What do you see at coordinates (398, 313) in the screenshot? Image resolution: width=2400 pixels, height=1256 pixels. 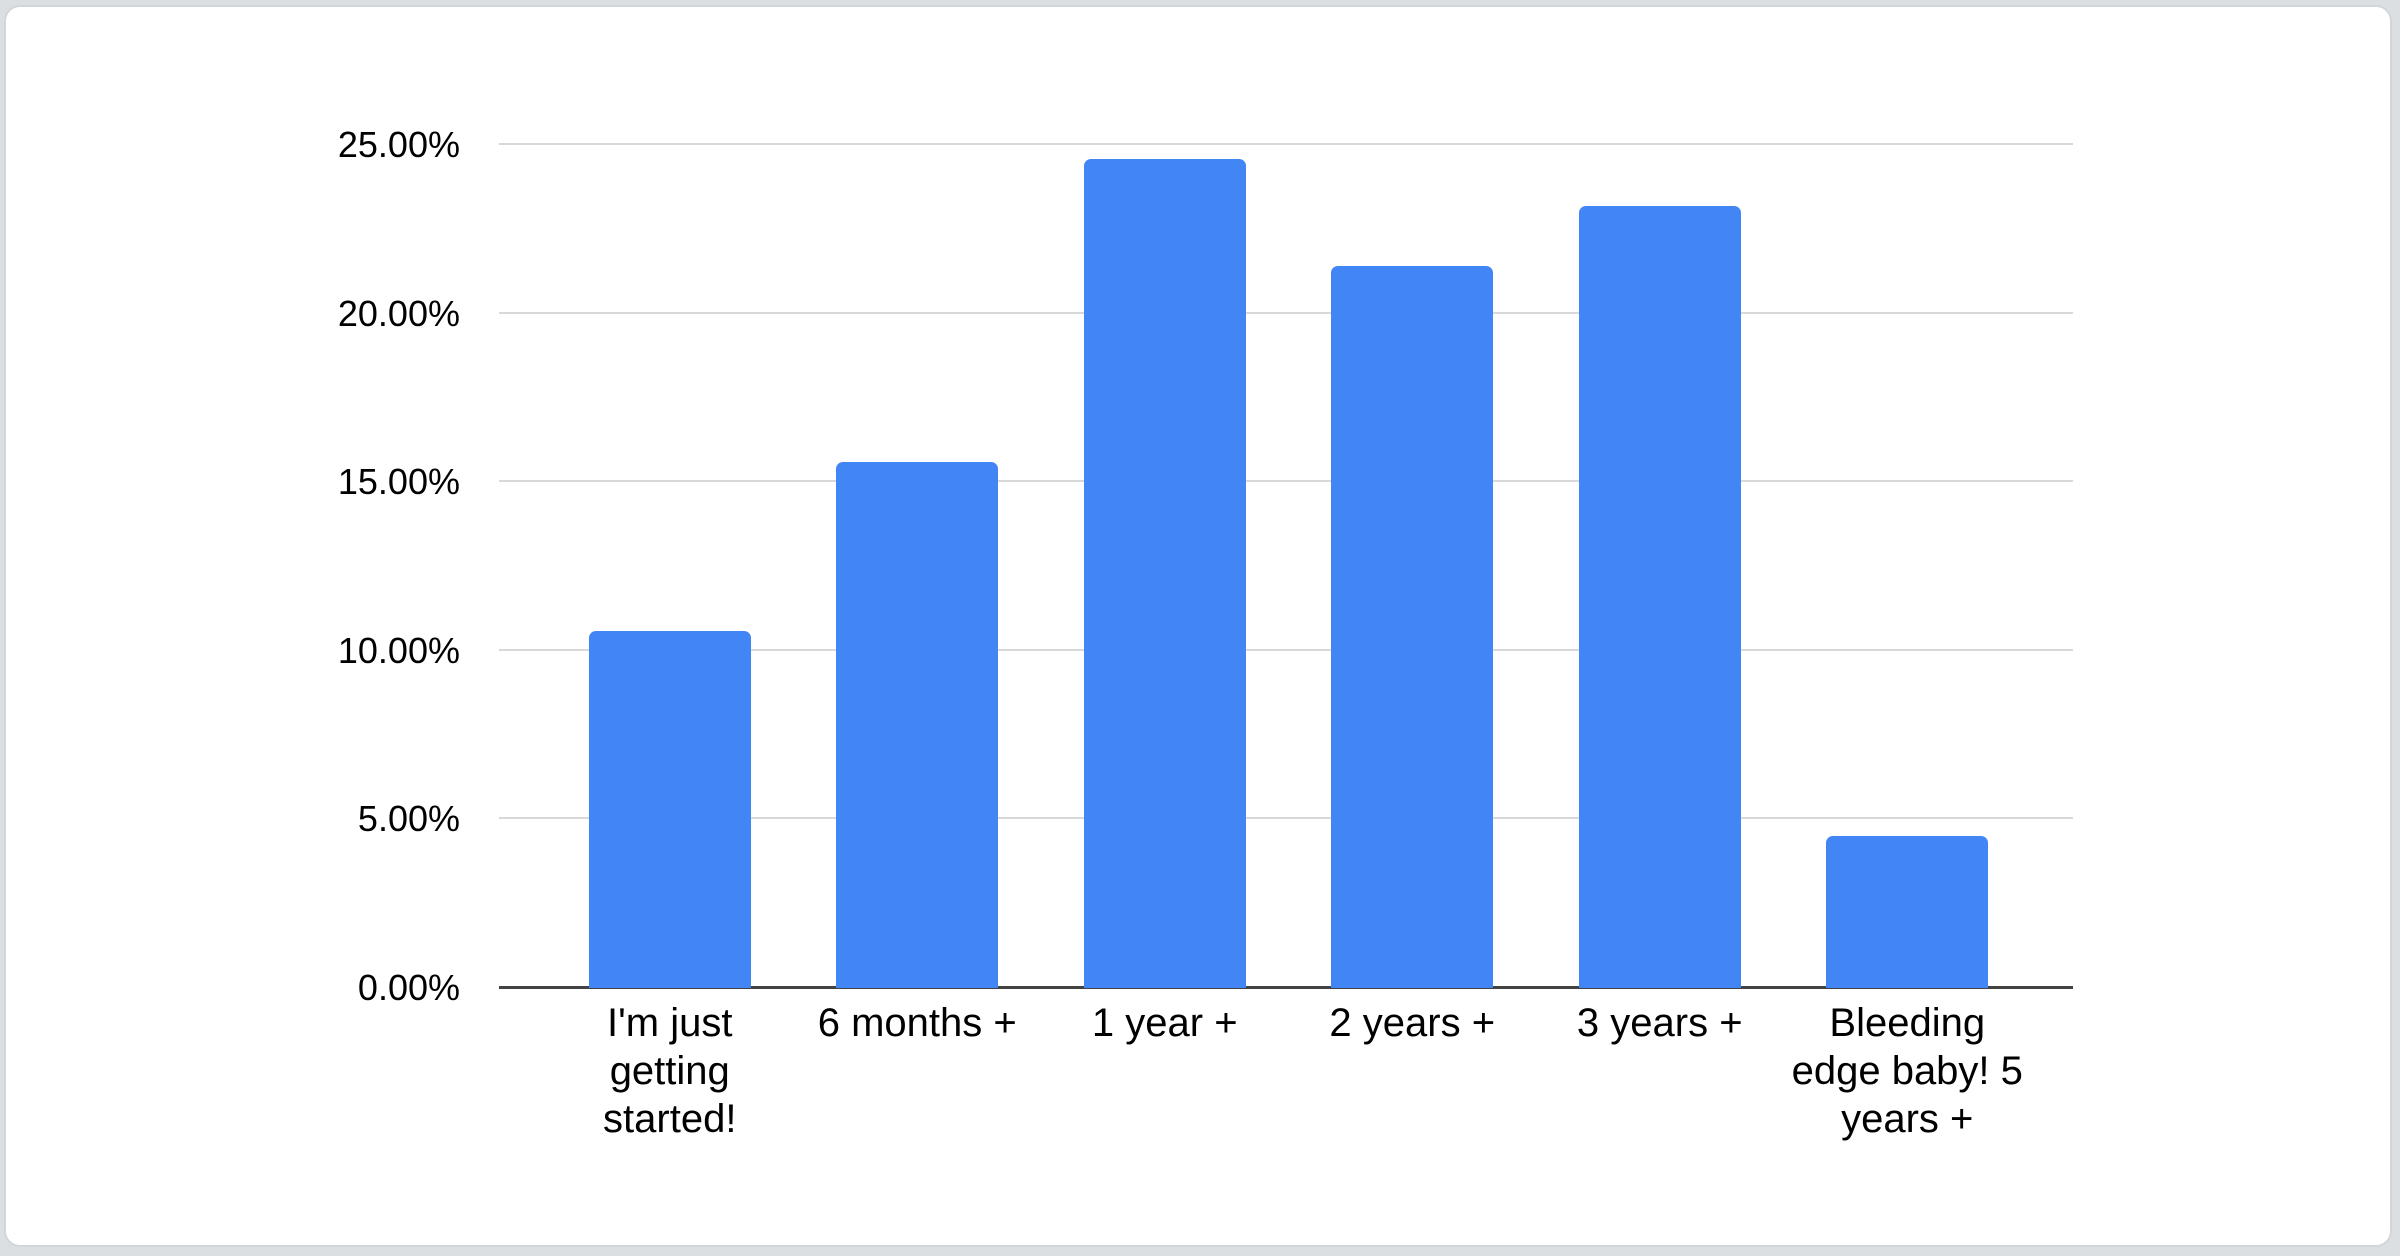 I see `y-tick-label: 20.00%` at bounding box center [398, 313].